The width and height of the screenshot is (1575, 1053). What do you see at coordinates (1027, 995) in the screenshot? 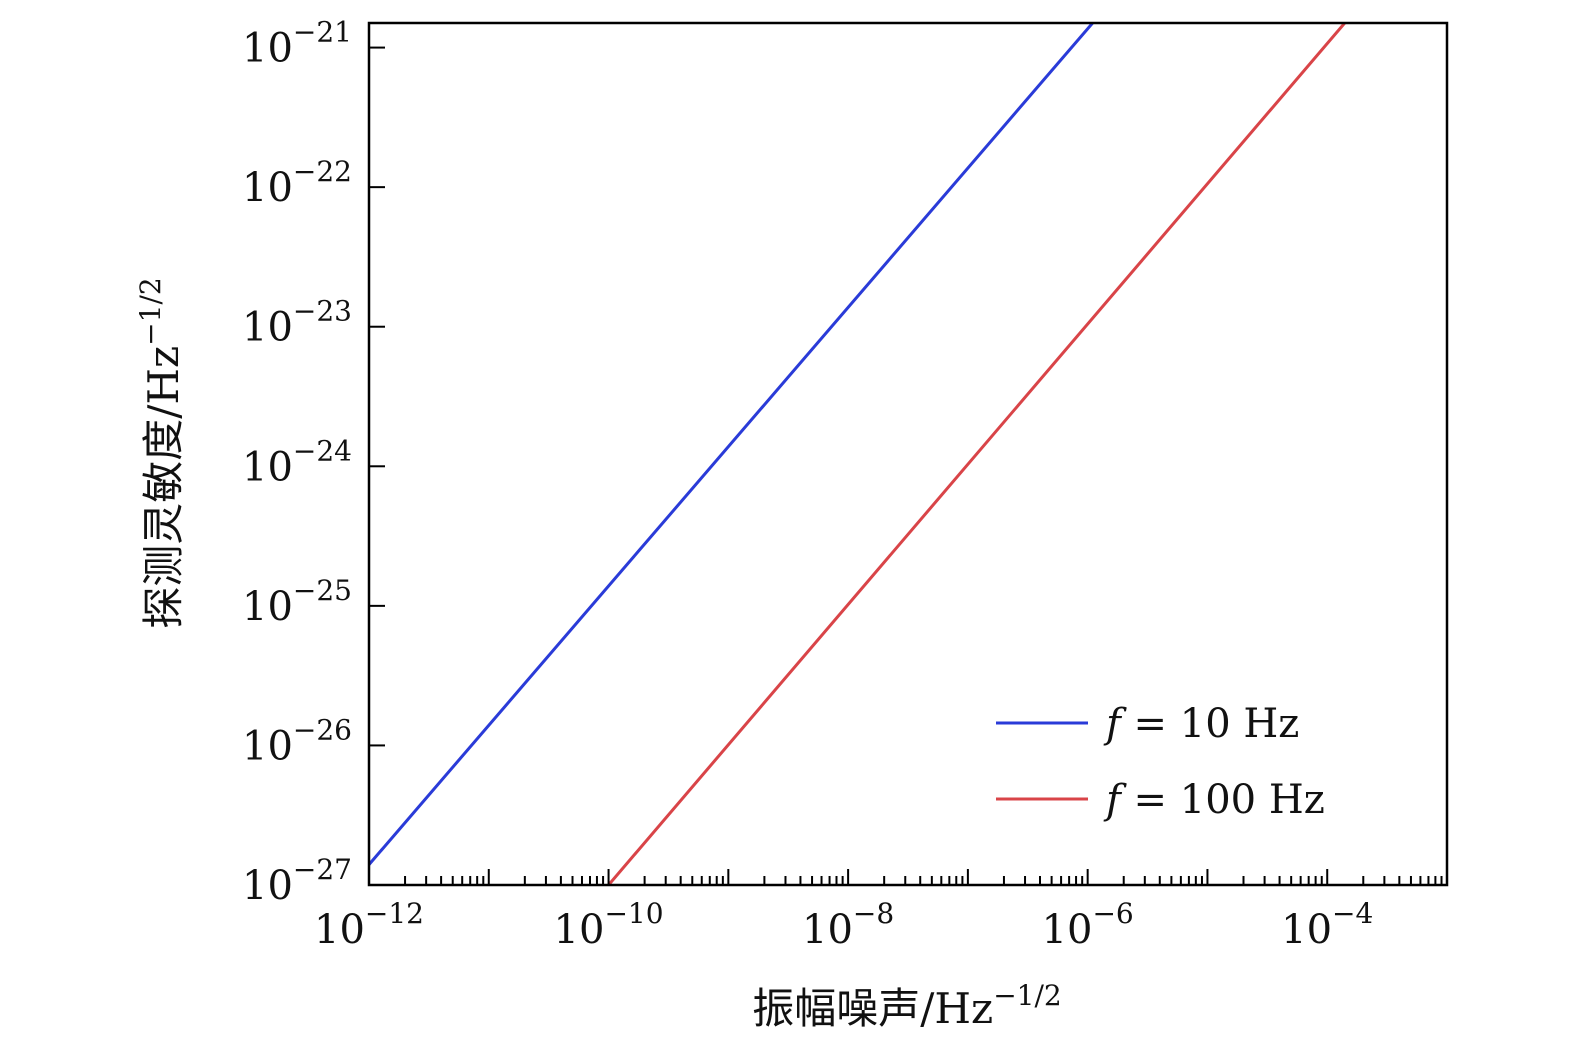
I see `x-axis-label-exponent: −1/2` at bounding box center [1027, 995].